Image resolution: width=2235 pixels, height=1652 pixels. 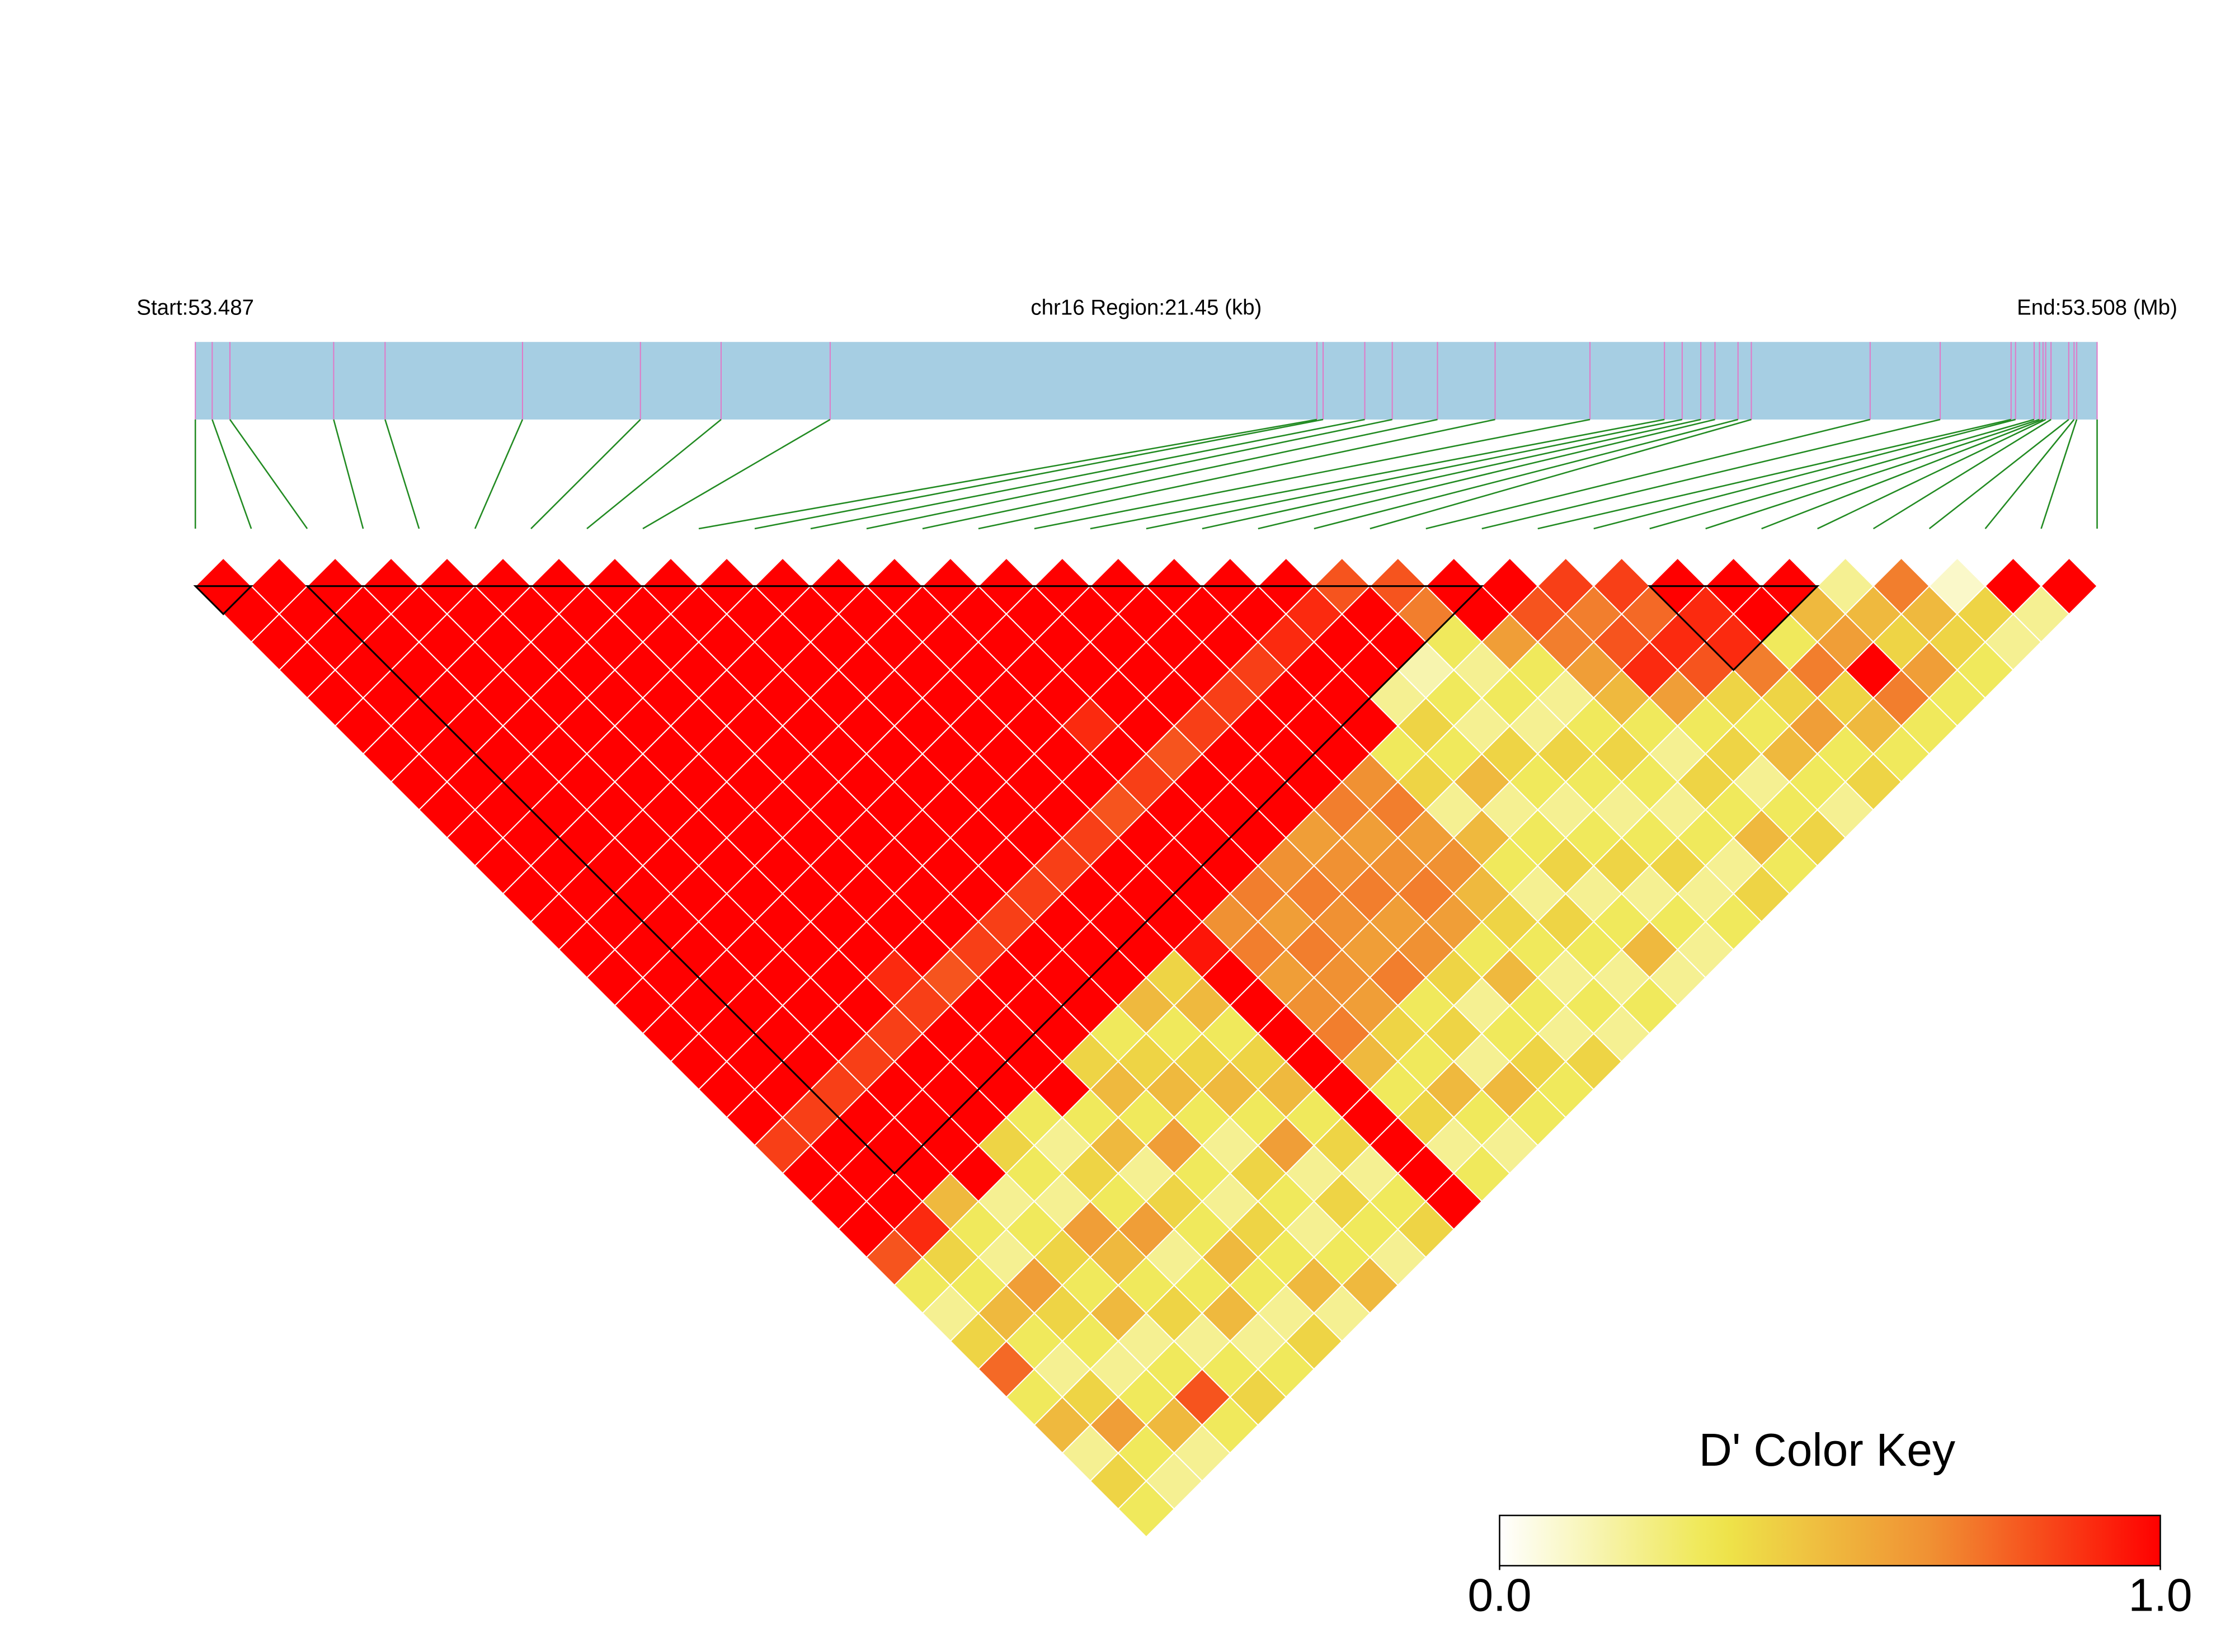 What do you see at coordinates (196, 307) in the screenshot?
I see `start-label: Start:53.487` at bounding box center [196, 307].